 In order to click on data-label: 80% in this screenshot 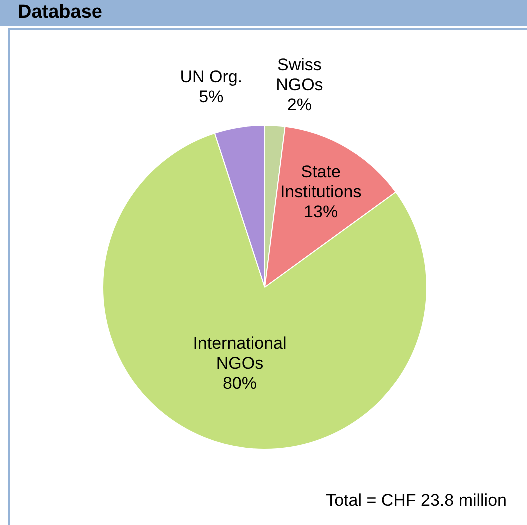, I will do `click(239, 384)`.